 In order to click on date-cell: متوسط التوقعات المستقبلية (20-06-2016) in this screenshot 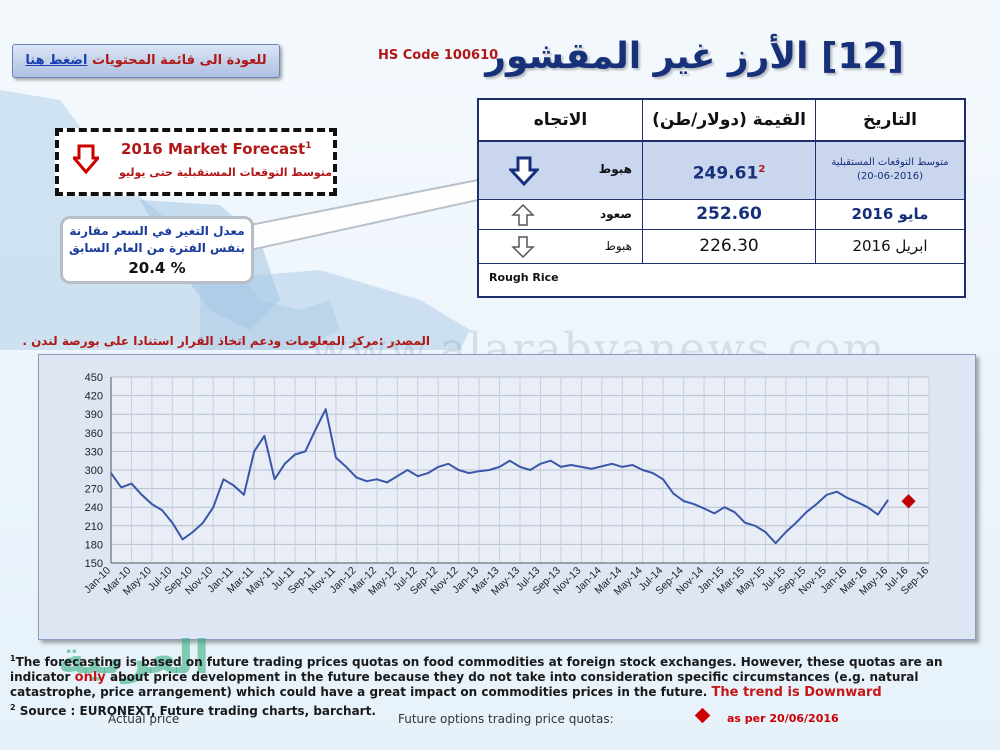, I will do `click(890, 169)`.